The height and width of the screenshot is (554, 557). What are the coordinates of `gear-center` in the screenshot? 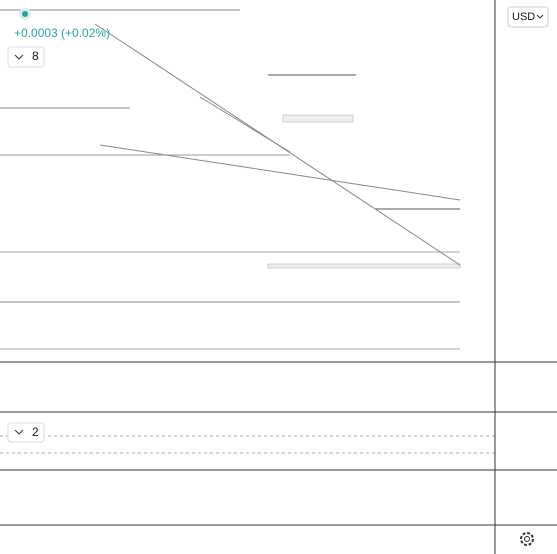 It's located at (527, 539).